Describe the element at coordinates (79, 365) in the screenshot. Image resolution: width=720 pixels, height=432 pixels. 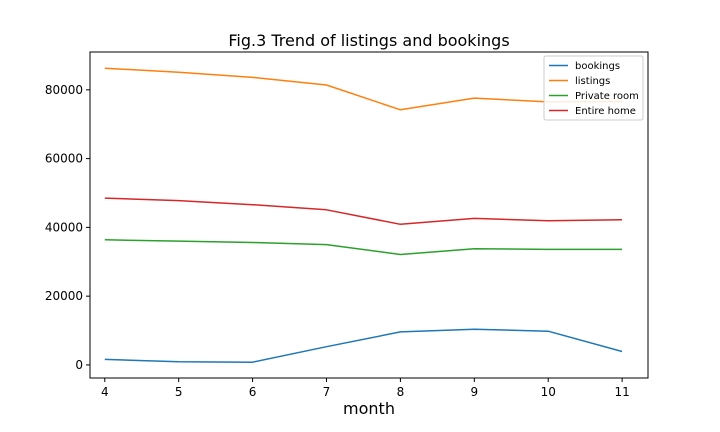
I see `y-tick-label: 0` at that location.